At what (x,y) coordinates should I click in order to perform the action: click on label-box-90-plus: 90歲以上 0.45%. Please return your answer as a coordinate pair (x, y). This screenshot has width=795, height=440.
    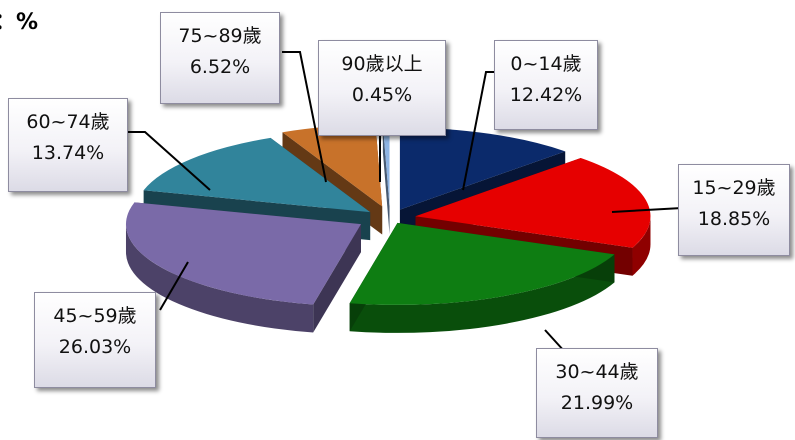
    Looking at the image, I should click on (382, 88).